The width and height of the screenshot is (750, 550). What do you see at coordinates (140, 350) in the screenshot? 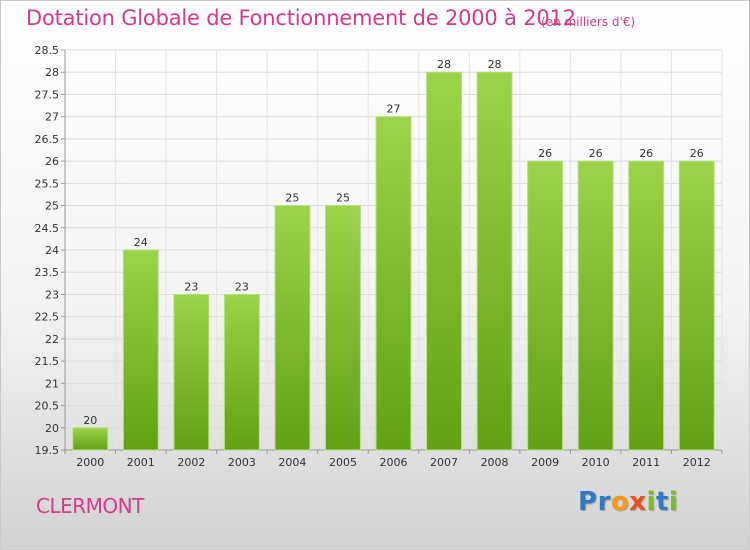
I see `bar-2001` at bounding box center [140, 350].